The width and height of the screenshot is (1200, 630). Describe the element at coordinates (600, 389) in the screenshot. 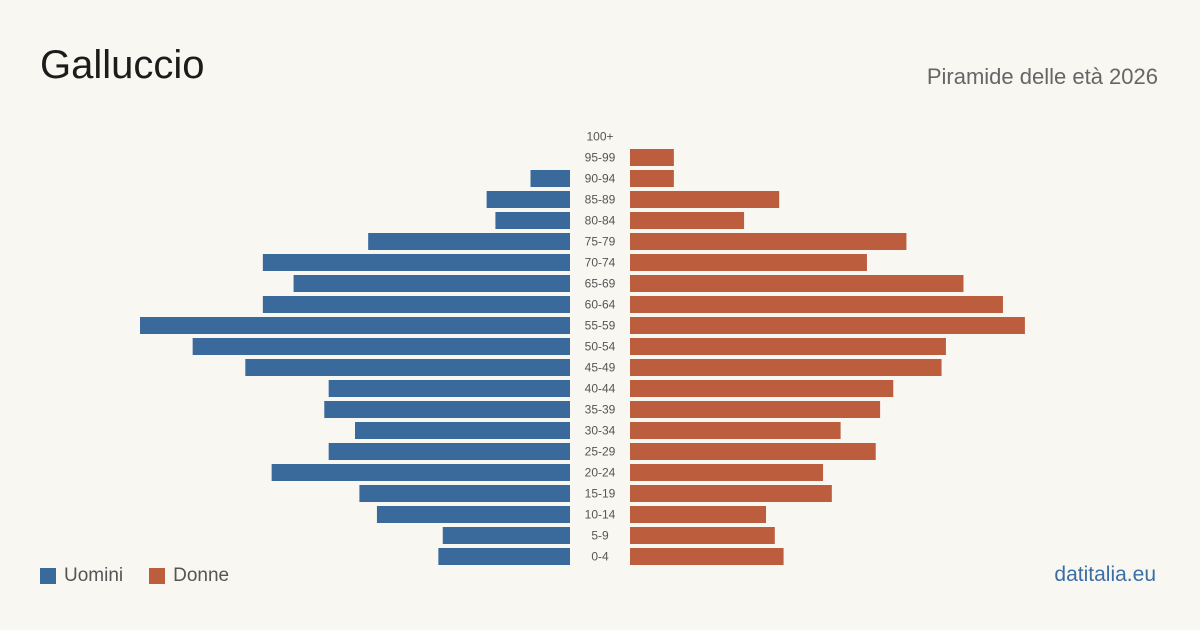

I see `age-group-label: 40-44` at that location.